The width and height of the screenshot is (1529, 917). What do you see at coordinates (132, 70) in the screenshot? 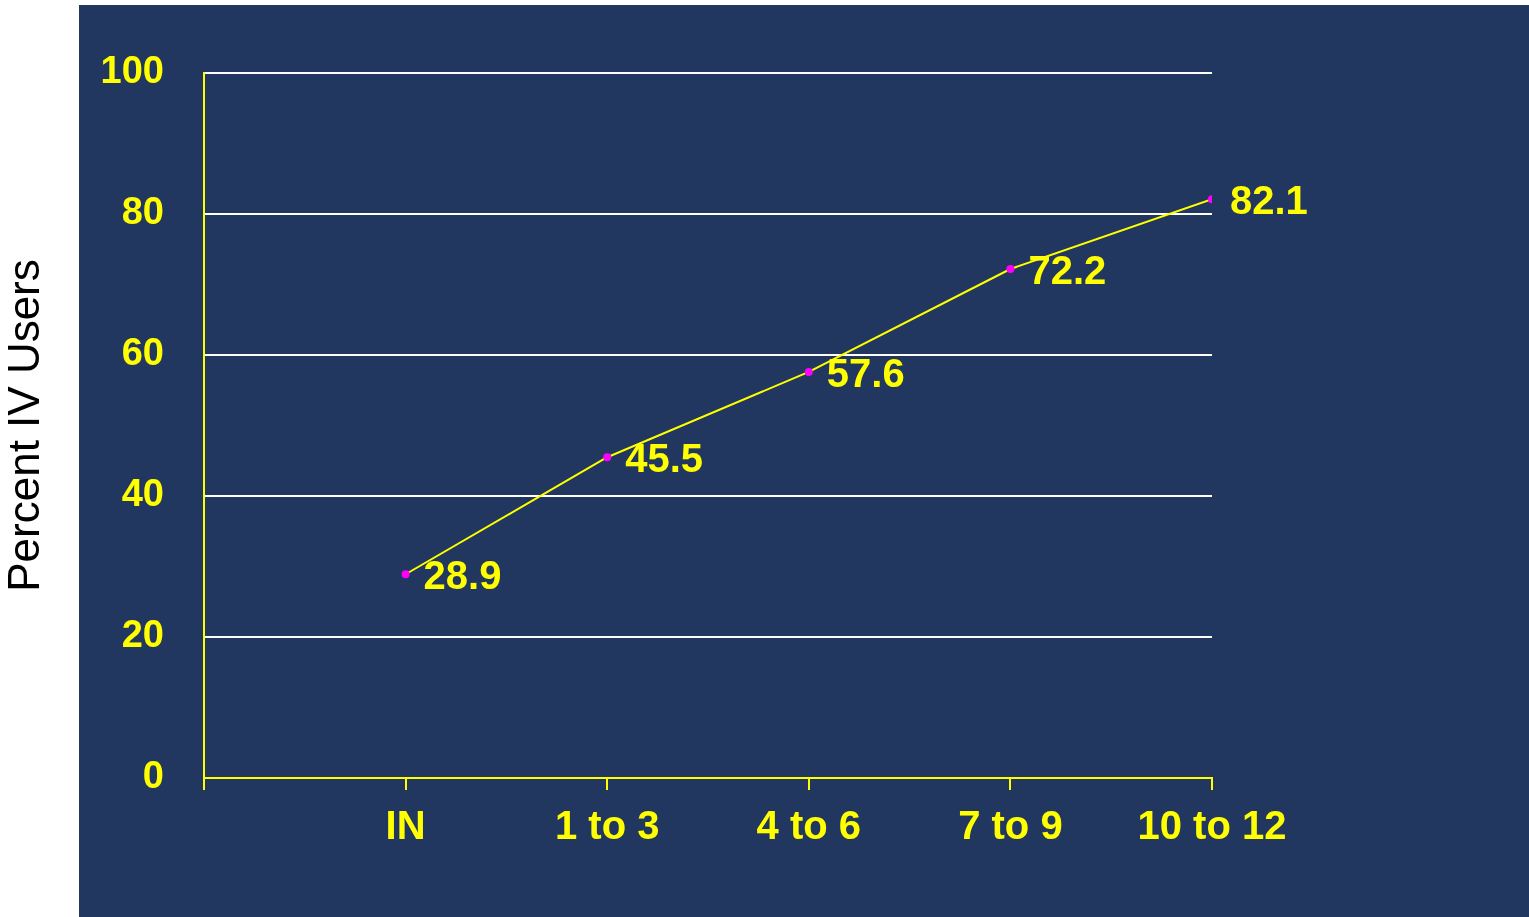
I see `y-tick-label: 100` at bounding box center [132, 70].